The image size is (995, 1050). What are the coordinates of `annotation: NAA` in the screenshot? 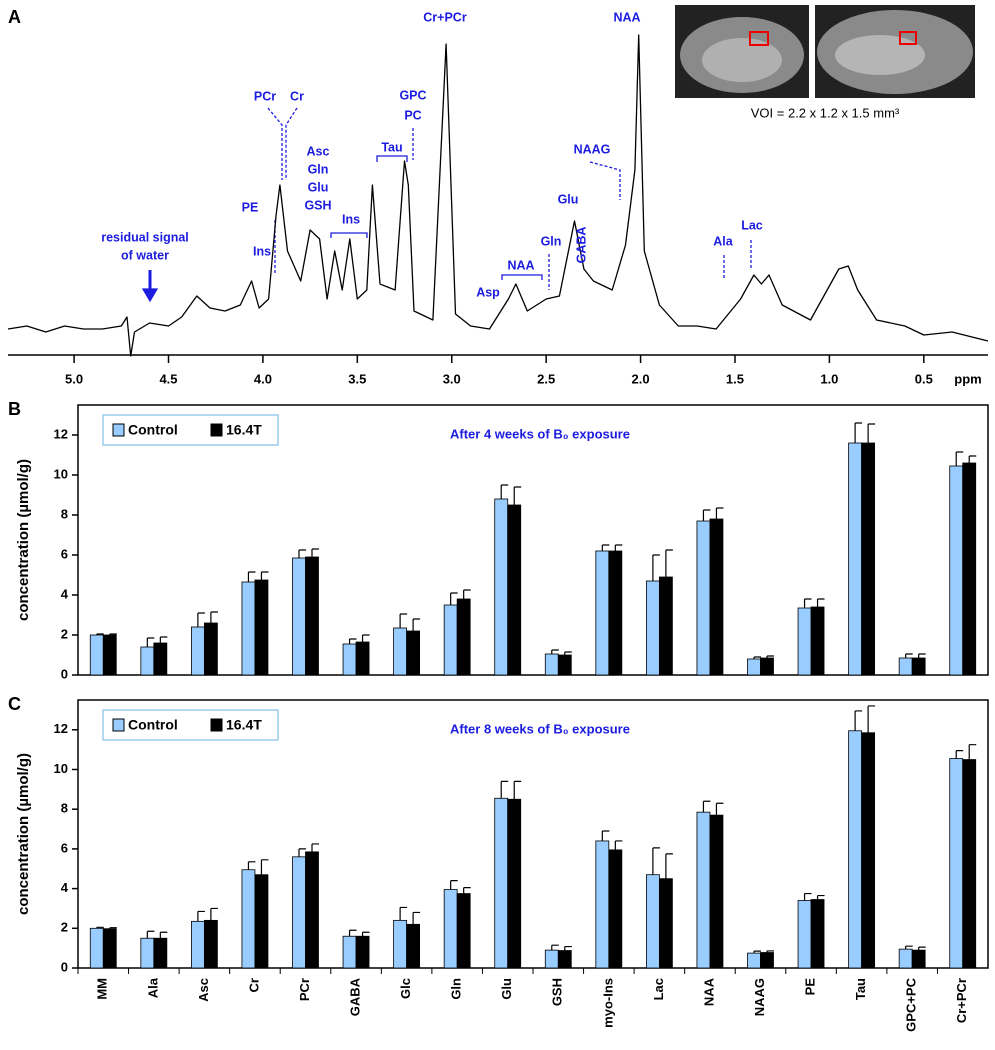 It's located at (520, 265).